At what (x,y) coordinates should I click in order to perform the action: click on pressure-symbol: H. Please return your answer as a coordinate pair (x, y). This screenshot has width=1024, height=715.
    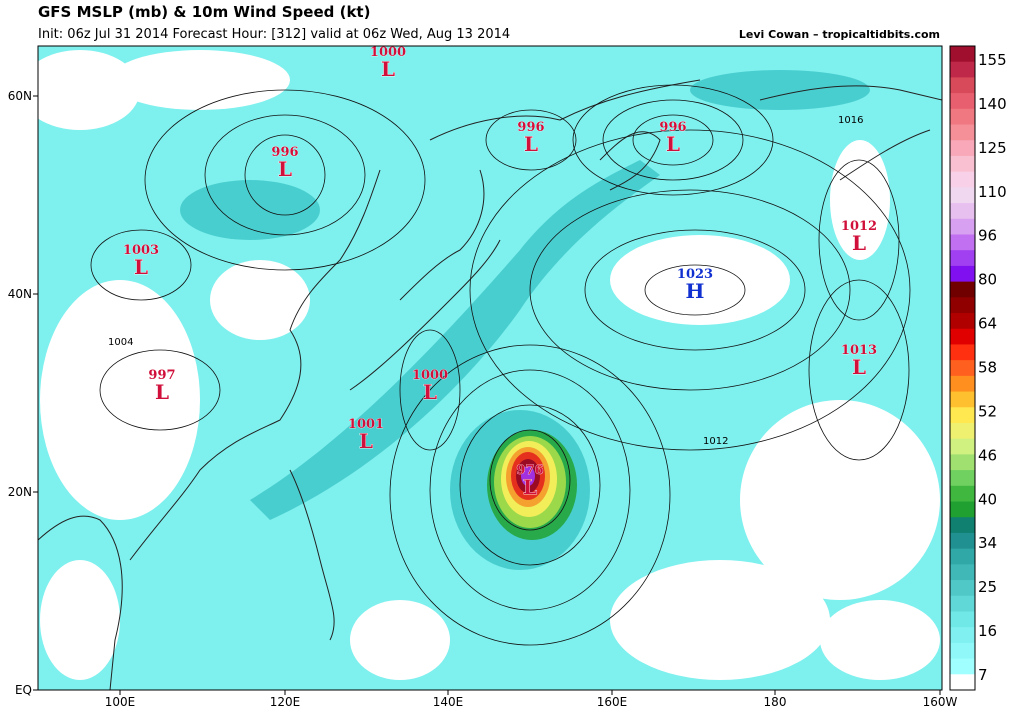
    Looking at the image, I should click on (695, 291).